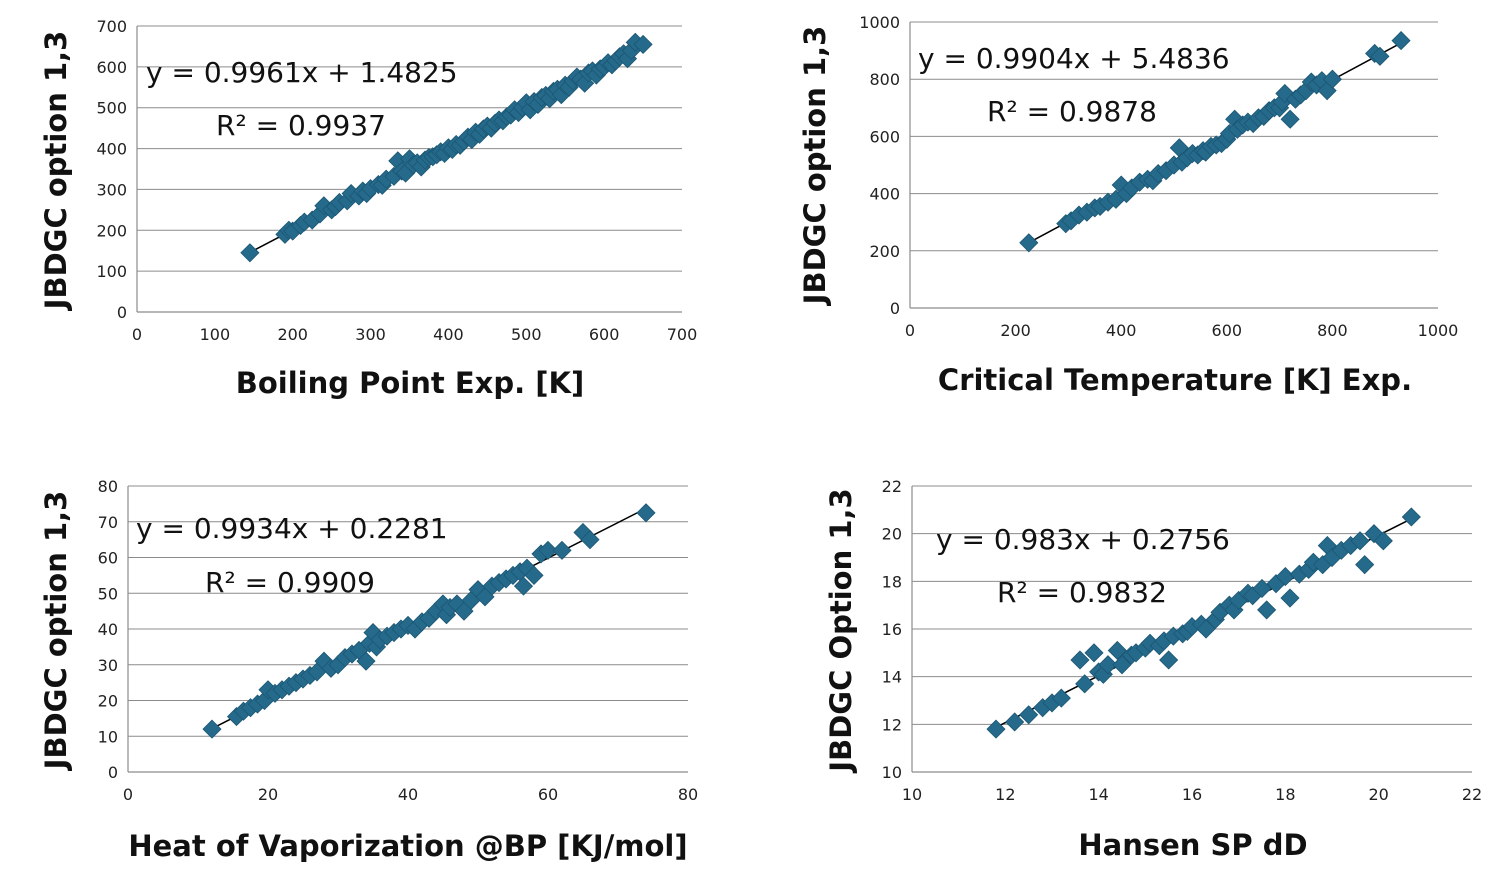  Describe the element at coordinates (292, 528) in the screenshot. I see `trendline-equation: y = 0.9934x + 0.2281` at that location.